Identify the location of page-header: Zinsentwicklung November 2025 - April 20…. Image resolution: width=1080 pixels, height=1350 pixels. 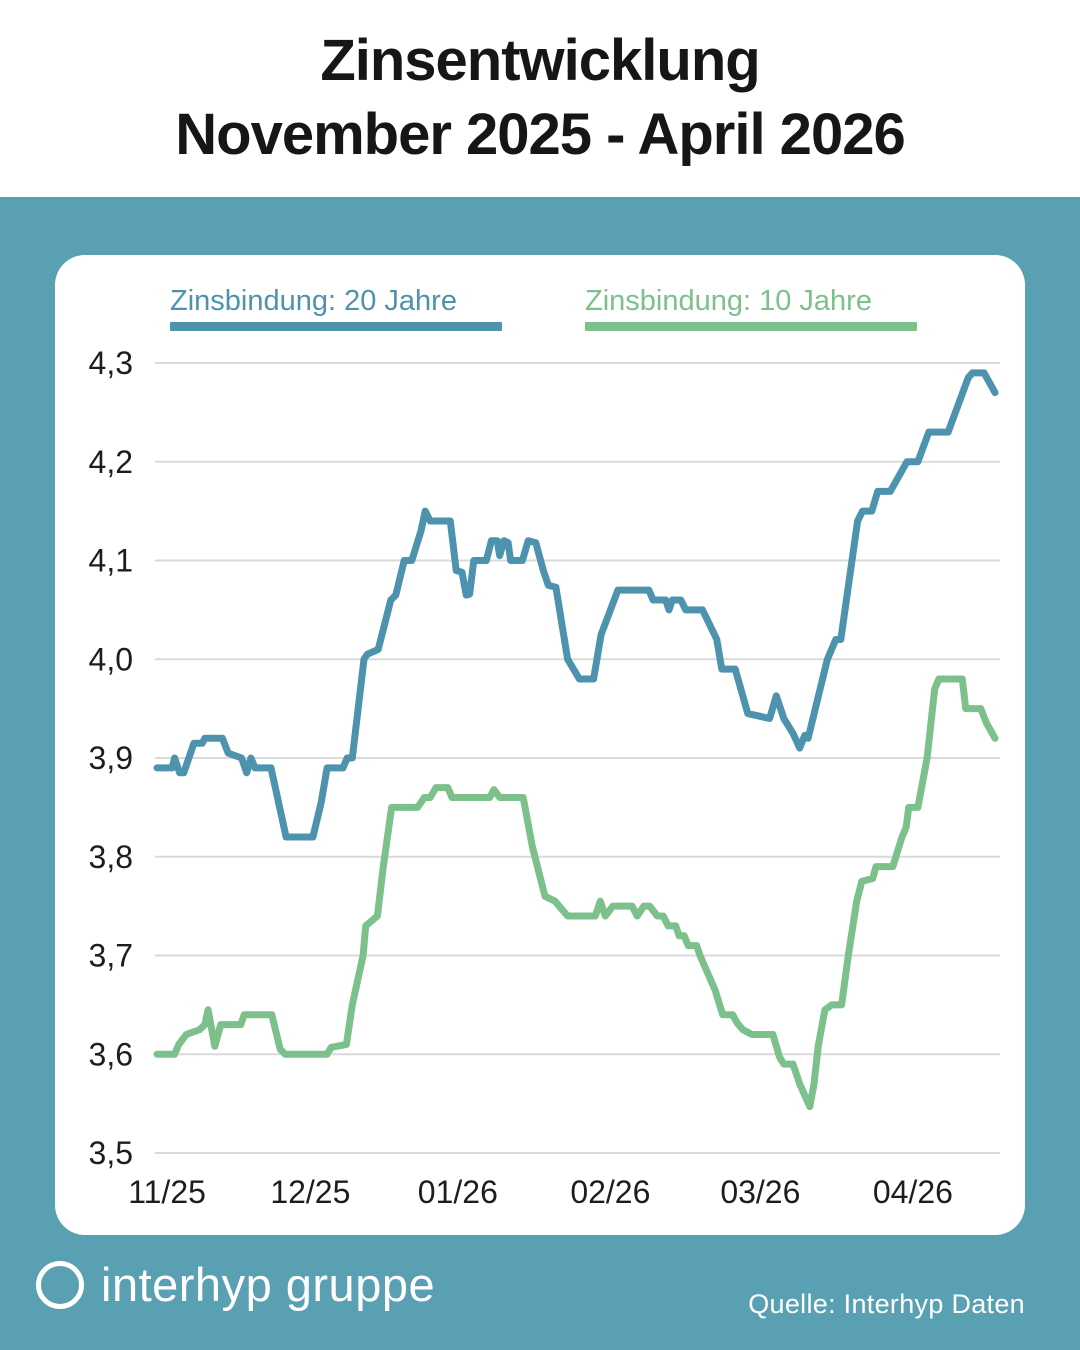
(540, 98).